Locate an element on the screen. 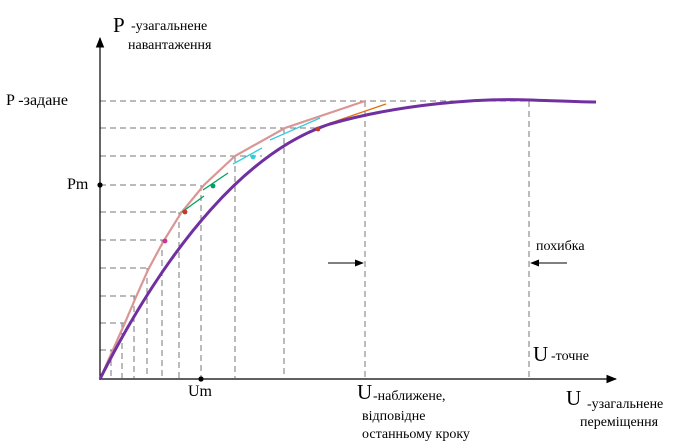  error-label: похибка is located at coordinates (560, 246).